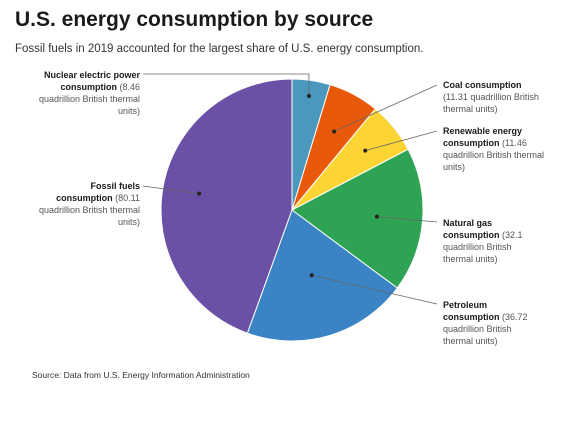  What do you see at coordinates (311, 275) in the screenshot?
I see `leader-dot-petroleum` at bounding box center [311, 275].